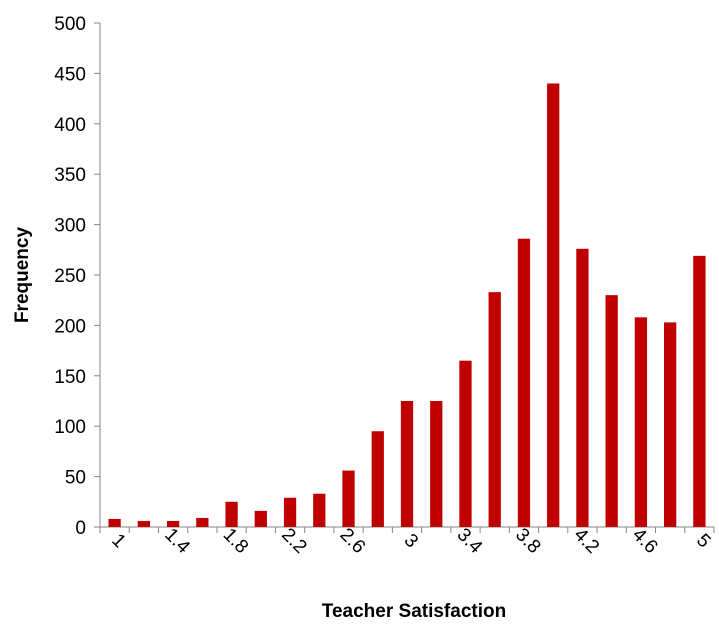 This screenshot has height=625, width=719. I want to click on bar-3.8, so click(524, 382).